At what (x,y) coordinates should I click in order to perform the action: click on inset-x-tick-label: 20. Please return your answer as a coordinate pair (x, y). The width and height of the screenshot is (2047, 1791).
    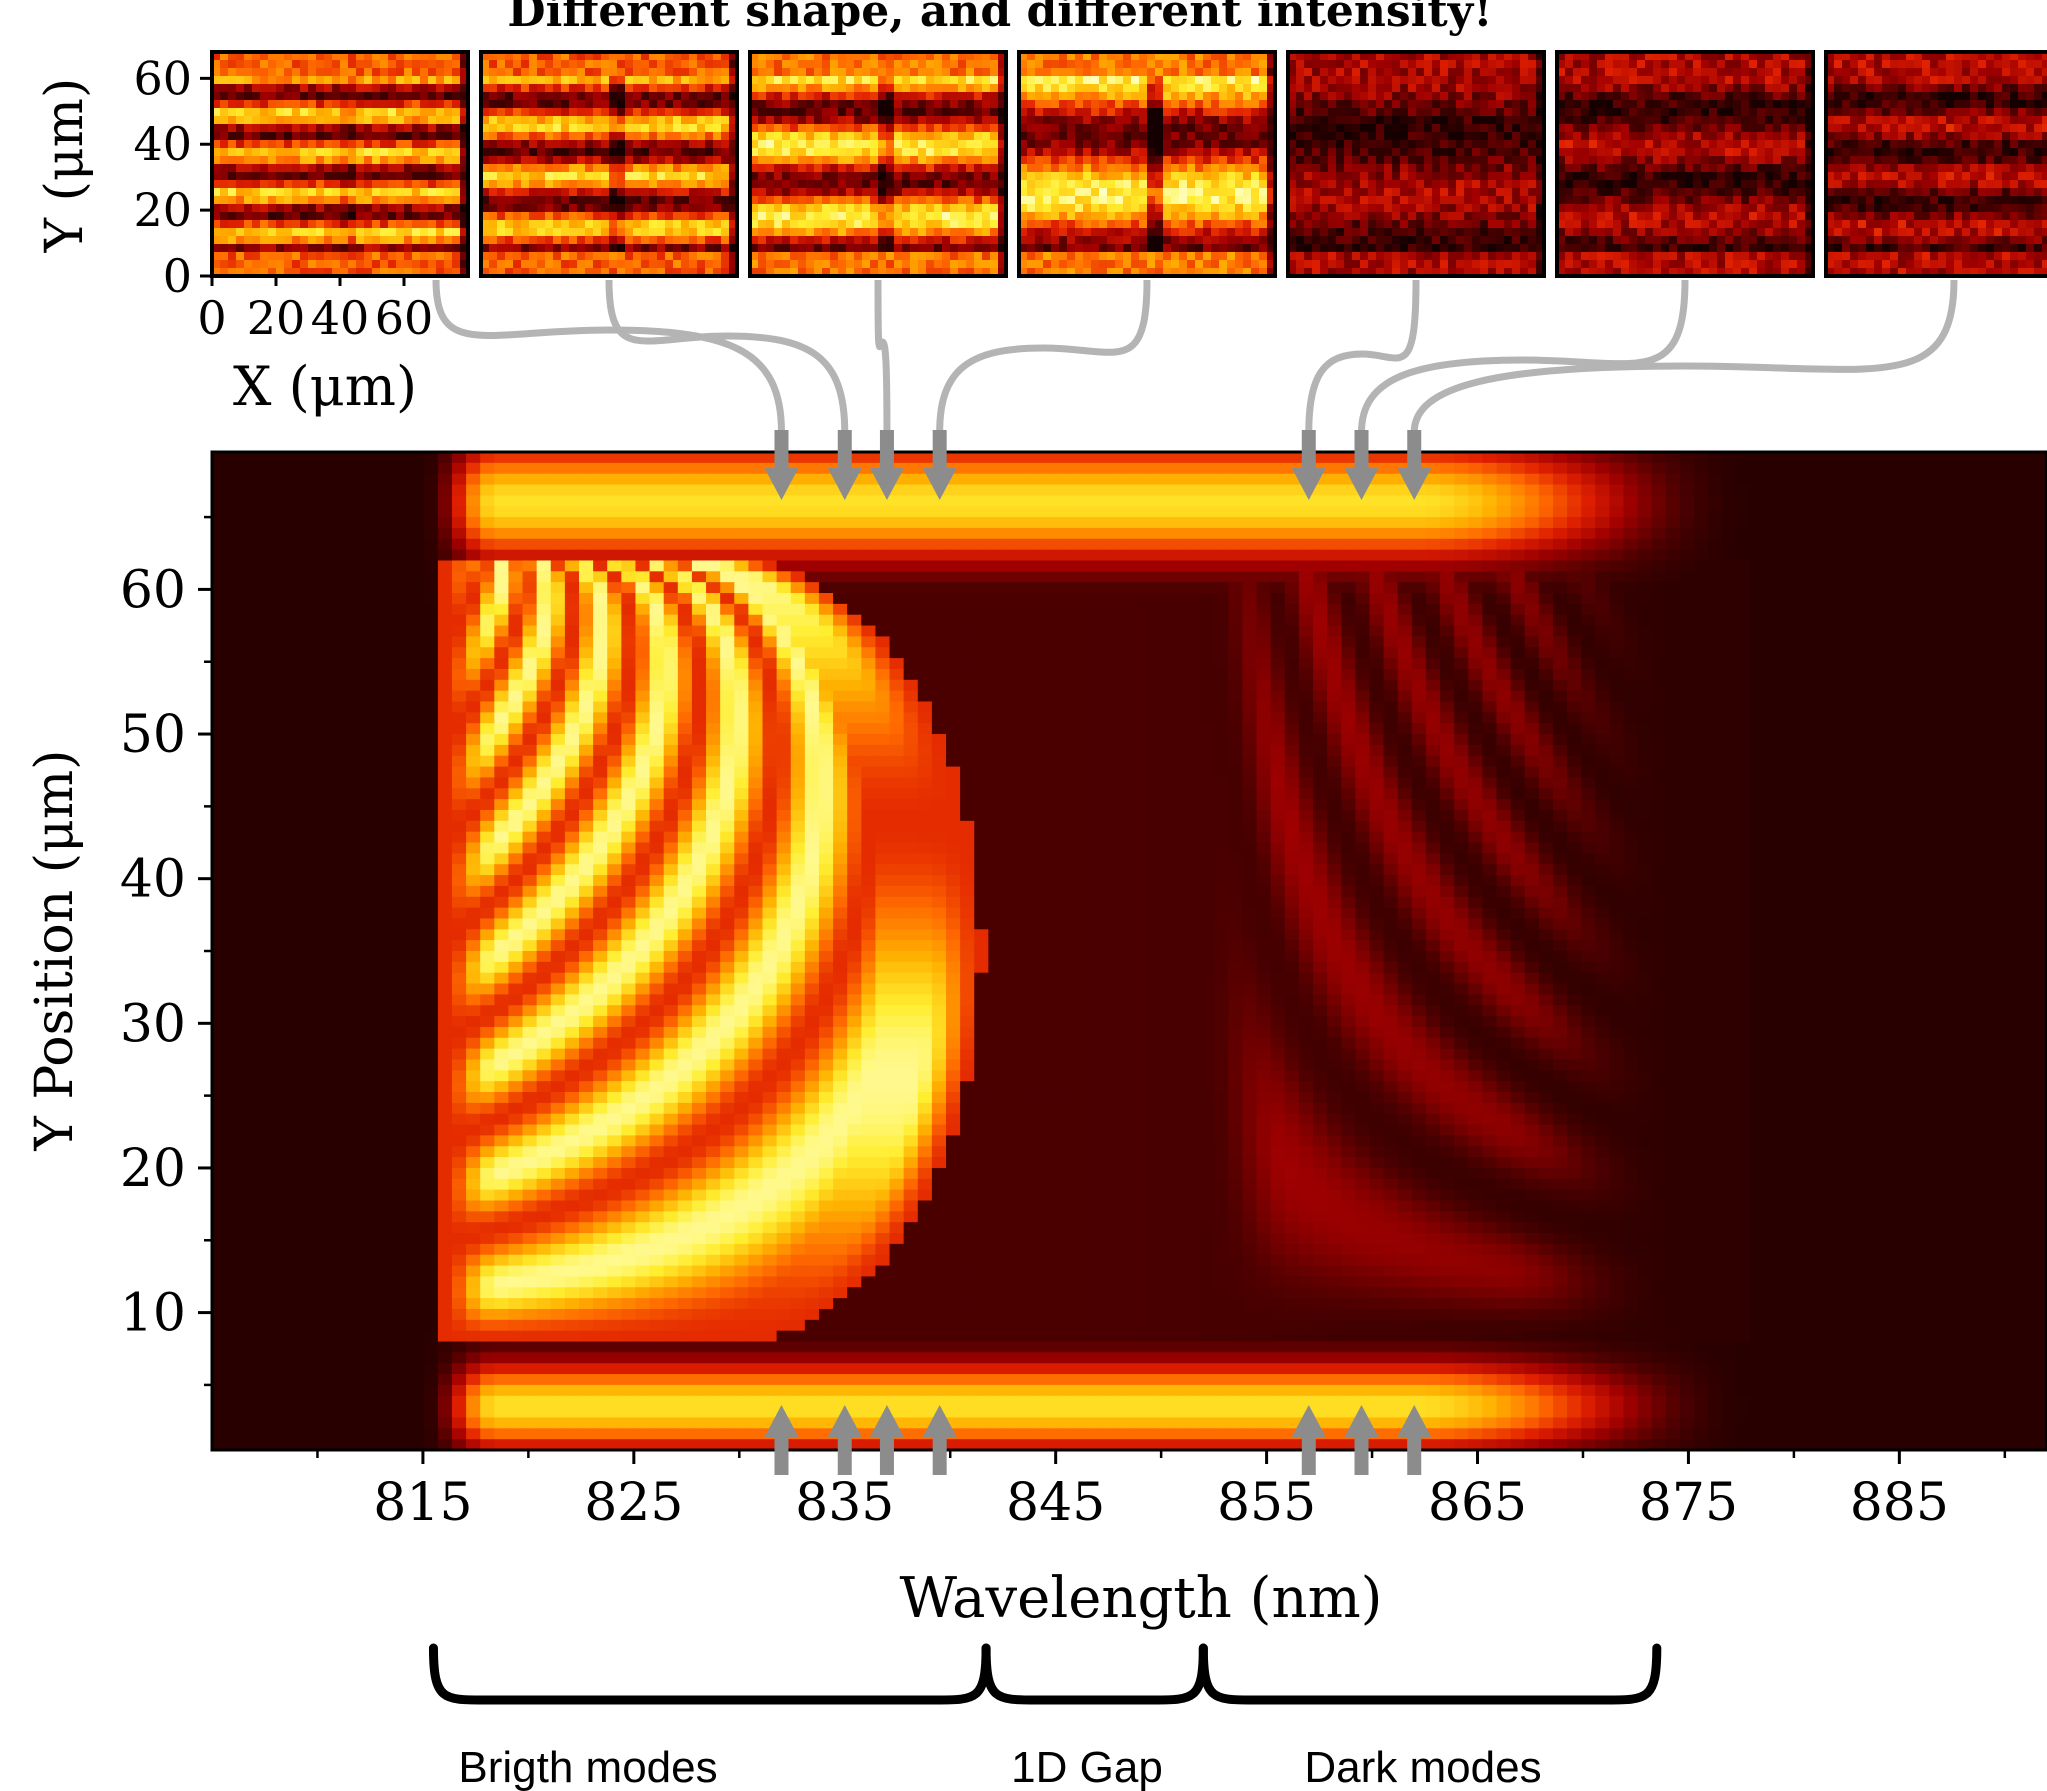
    Looking at the image, I should click on (276, 318).